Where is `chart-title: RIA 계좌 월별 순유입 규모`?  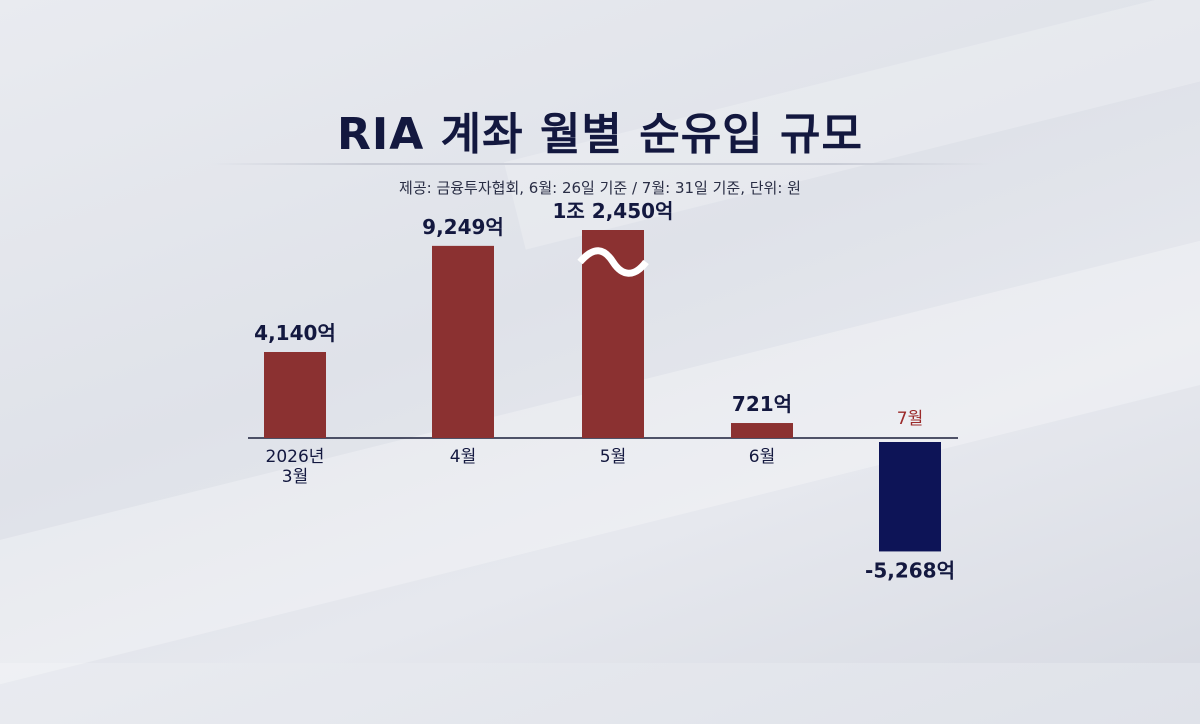
chart-title: RIA 계좌 월별 순유입 규모 is located at coordinates (600, 134).